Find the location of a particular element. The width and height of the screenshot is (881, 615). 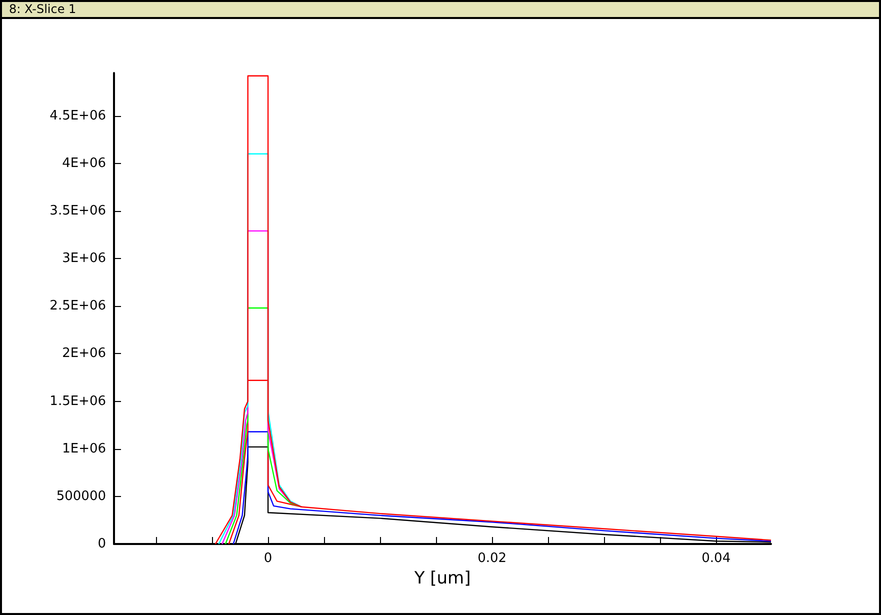

y-tick-label: 2.5E+06 is located at coordinates (78, 306).